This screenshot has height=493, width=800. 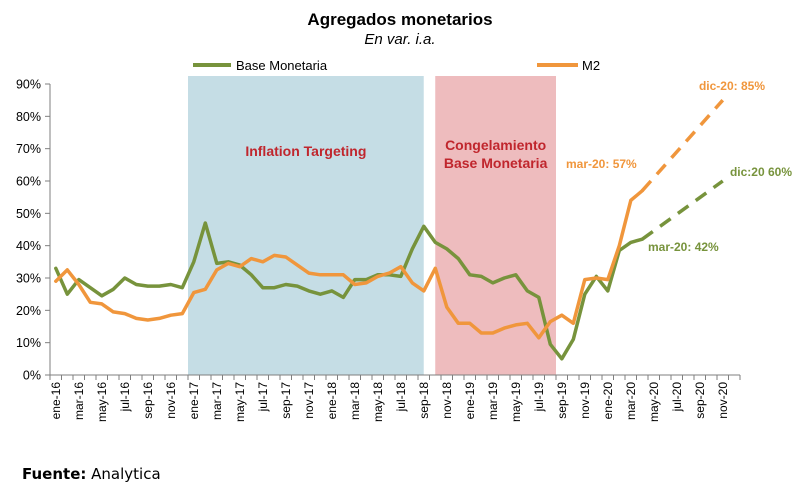 I want to click on y-tick-label: 60%, so click(x=28, y=182).